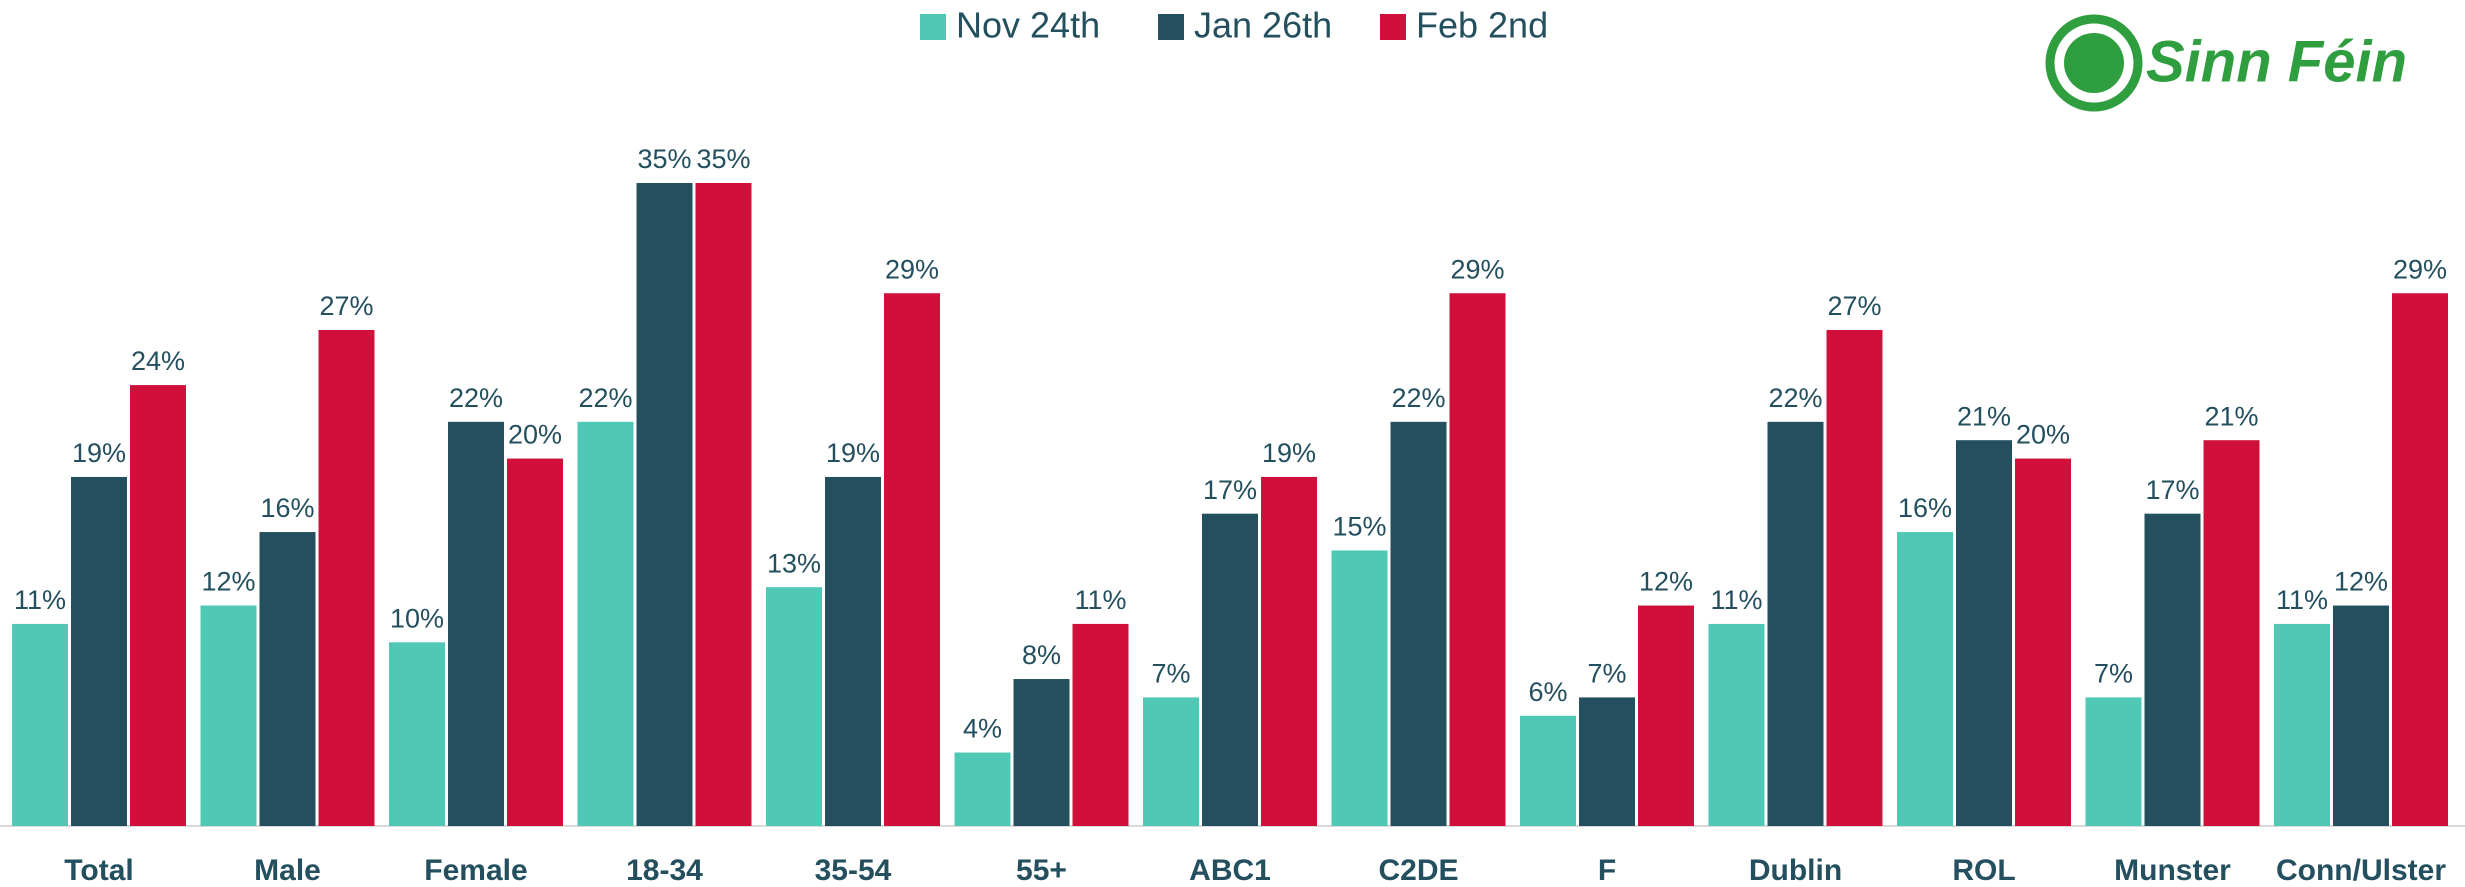 This screenshot has width=2465, height=887. I want to click on x-tick-label: 18-34, so click(664, 870).